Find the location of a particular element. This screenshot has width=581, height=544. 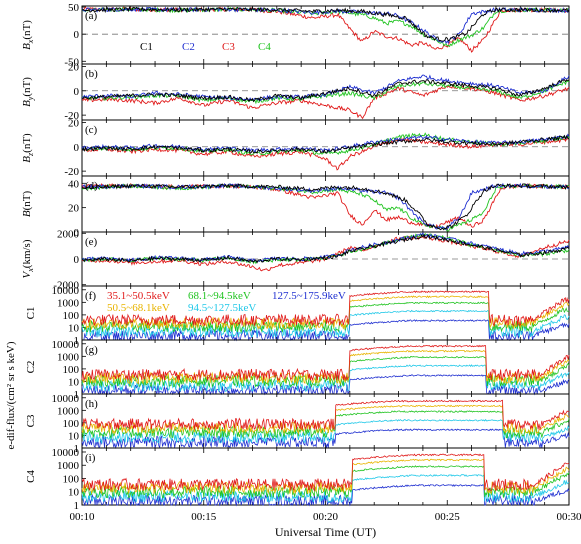

flux-channel-0-panel-h is located at coordinates (325, 415).